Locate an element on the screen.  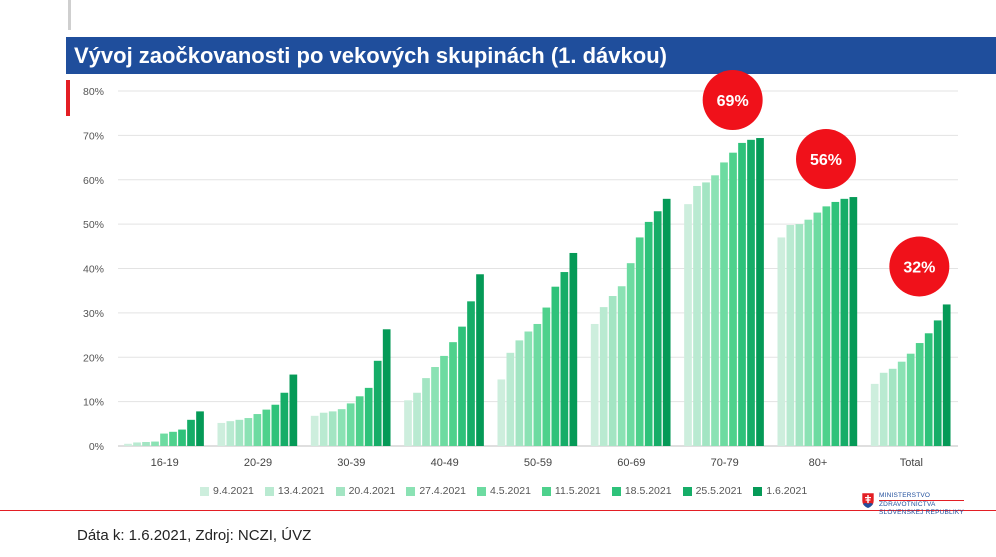
x-tick-label: 16-19 is located at coordinates (165, 463).